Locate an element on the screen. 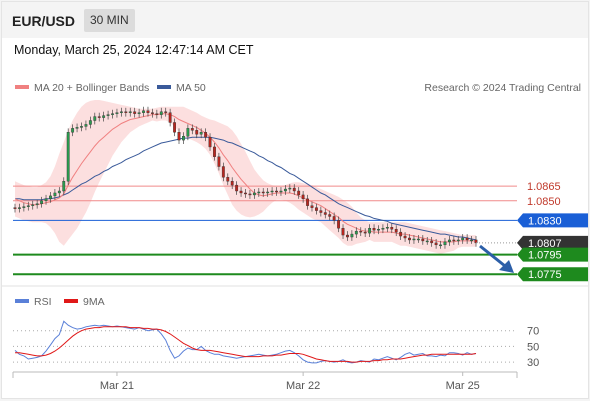  level-tag-bg is located at coordinates (552, 254).